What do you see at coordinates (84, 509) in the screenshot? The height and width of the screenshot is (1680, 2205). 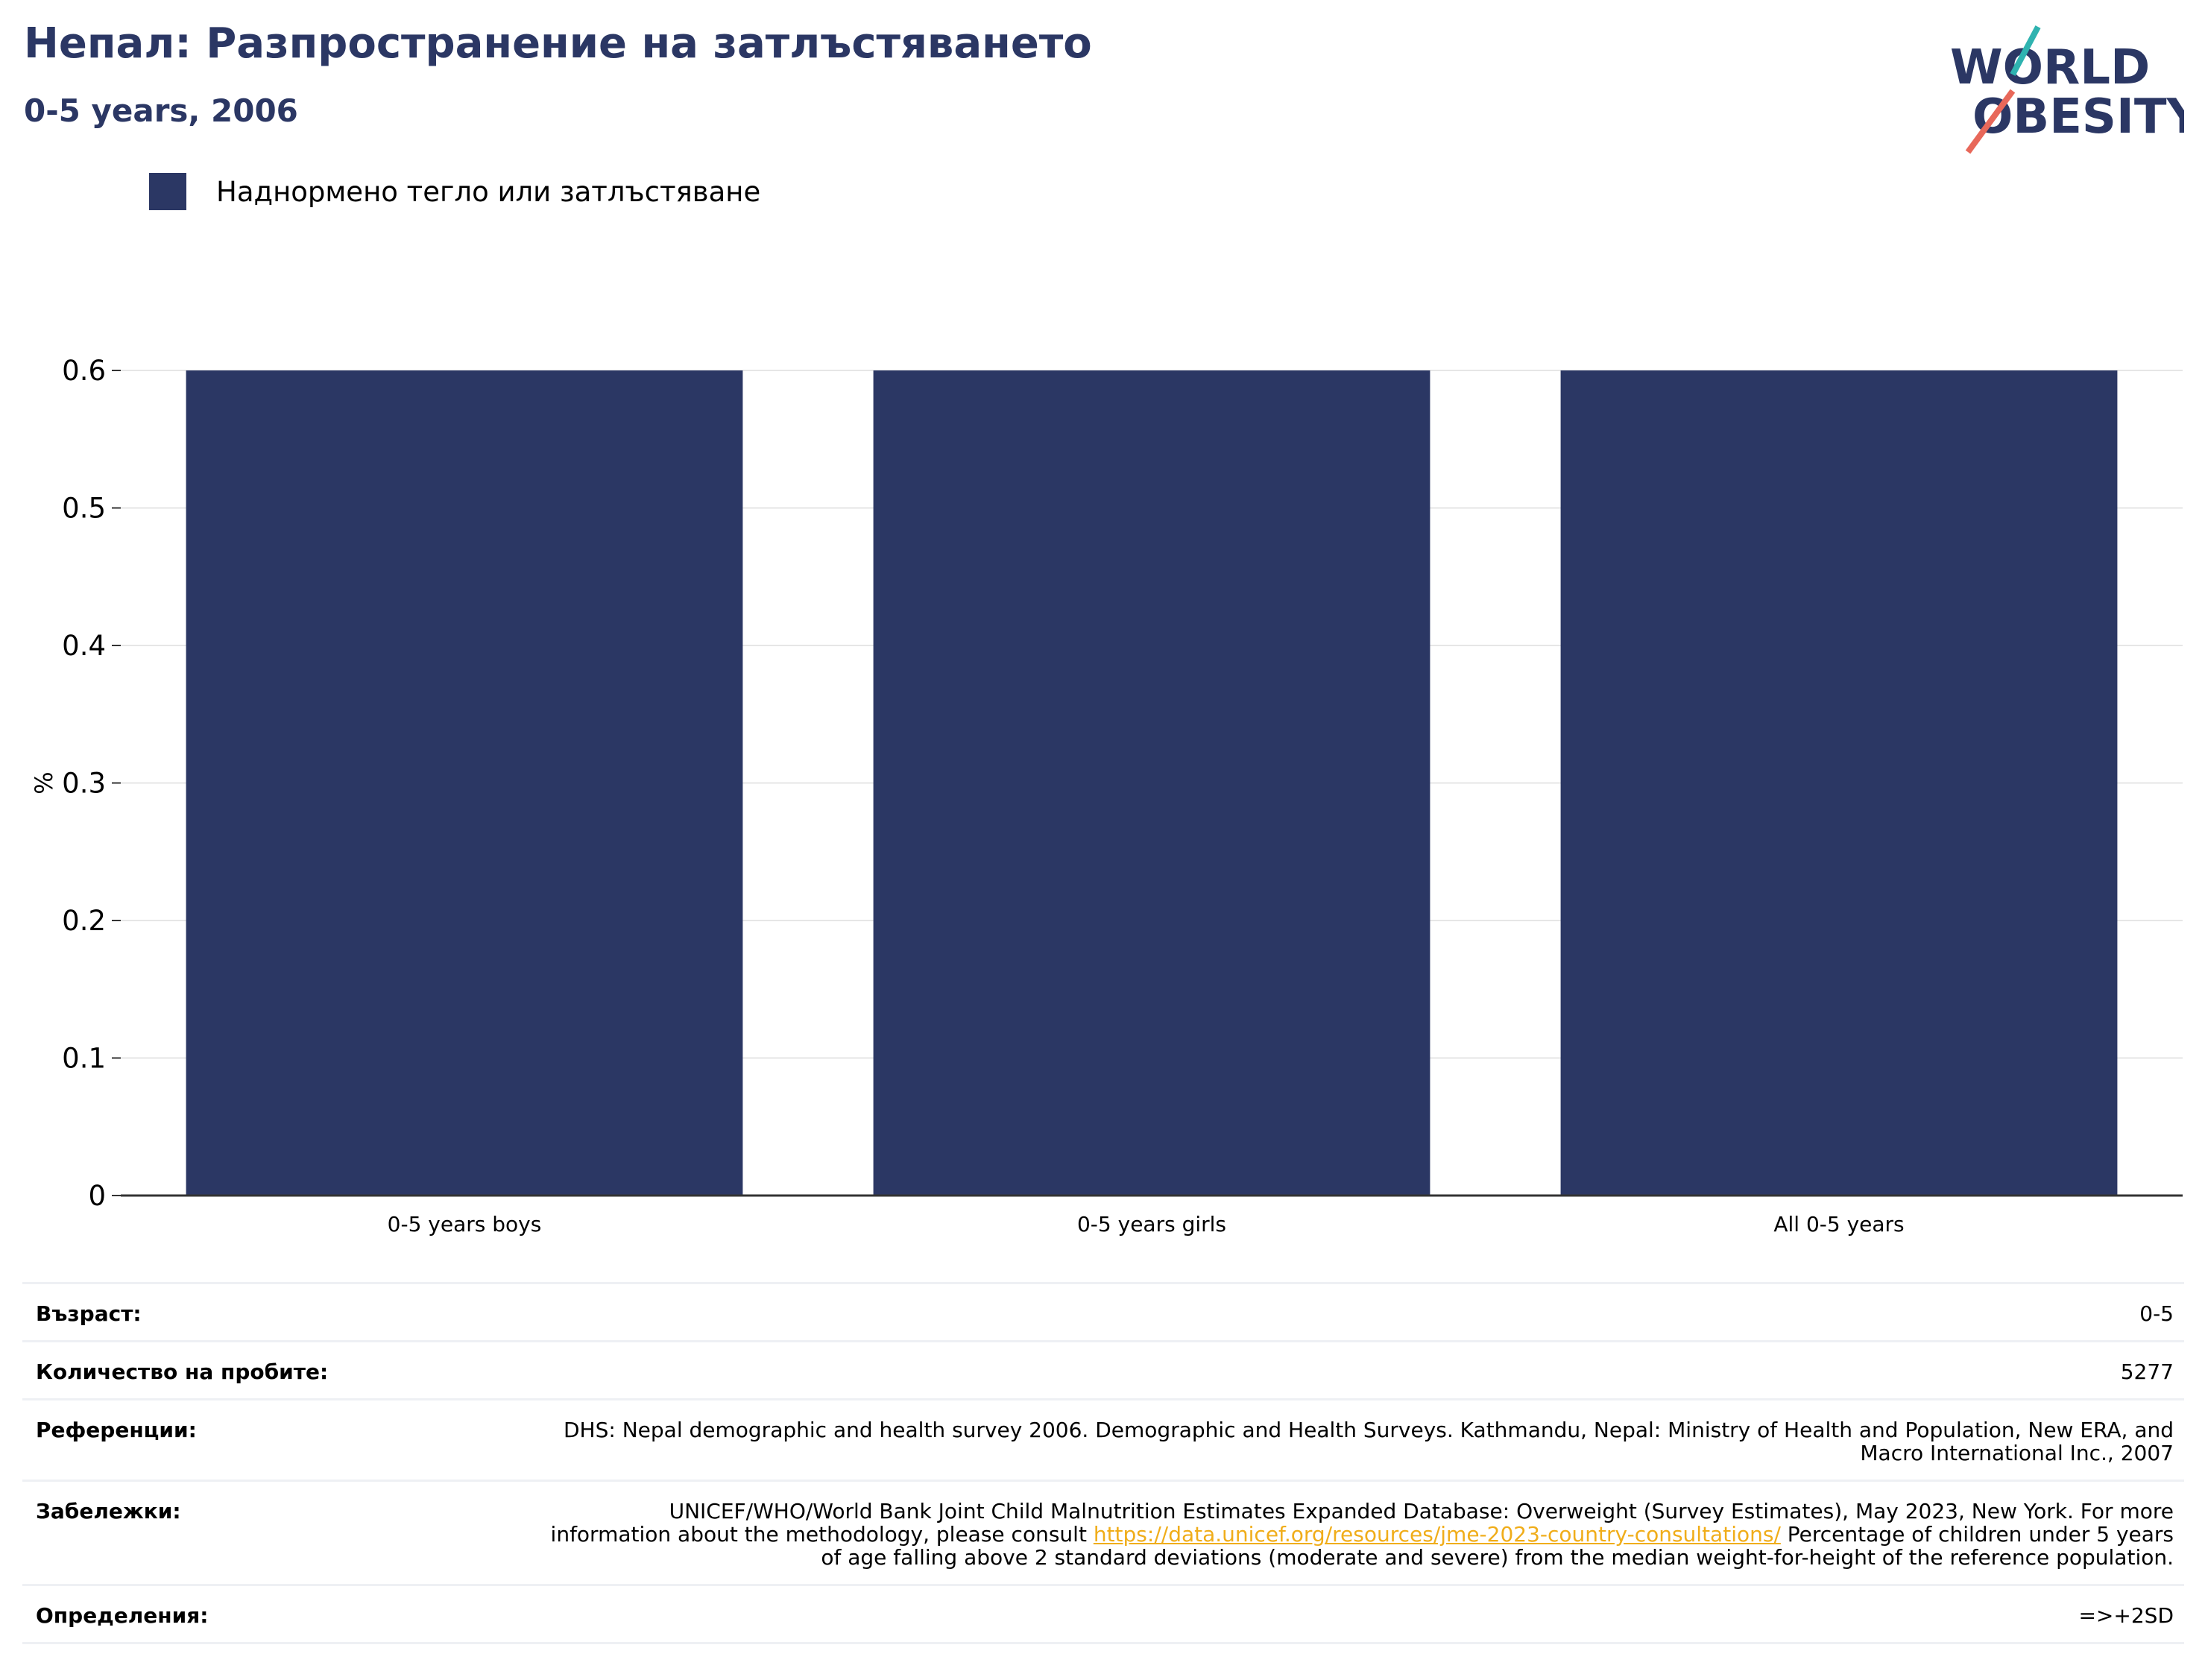 I see `y-tick-label: 0.5` at bounding box center [84, 509].